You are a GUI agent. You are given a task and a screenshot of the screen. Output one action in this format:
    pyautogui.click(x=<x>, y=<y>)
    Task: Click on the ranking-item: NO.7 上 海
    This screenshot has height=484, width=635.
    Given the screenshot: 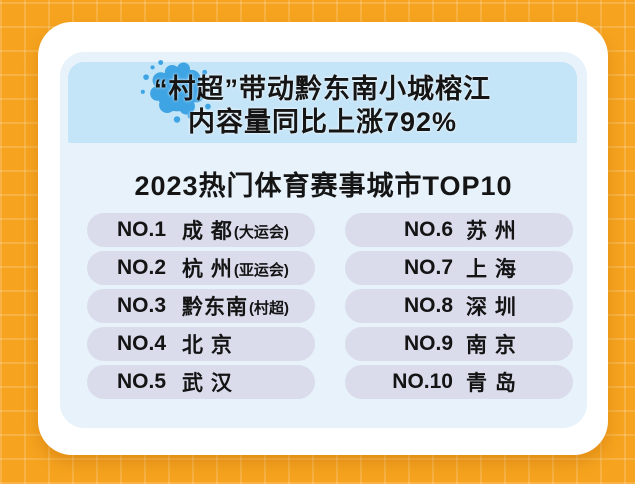 What is the action you would take?
    pyautogui.click(x=459, y=268)
    